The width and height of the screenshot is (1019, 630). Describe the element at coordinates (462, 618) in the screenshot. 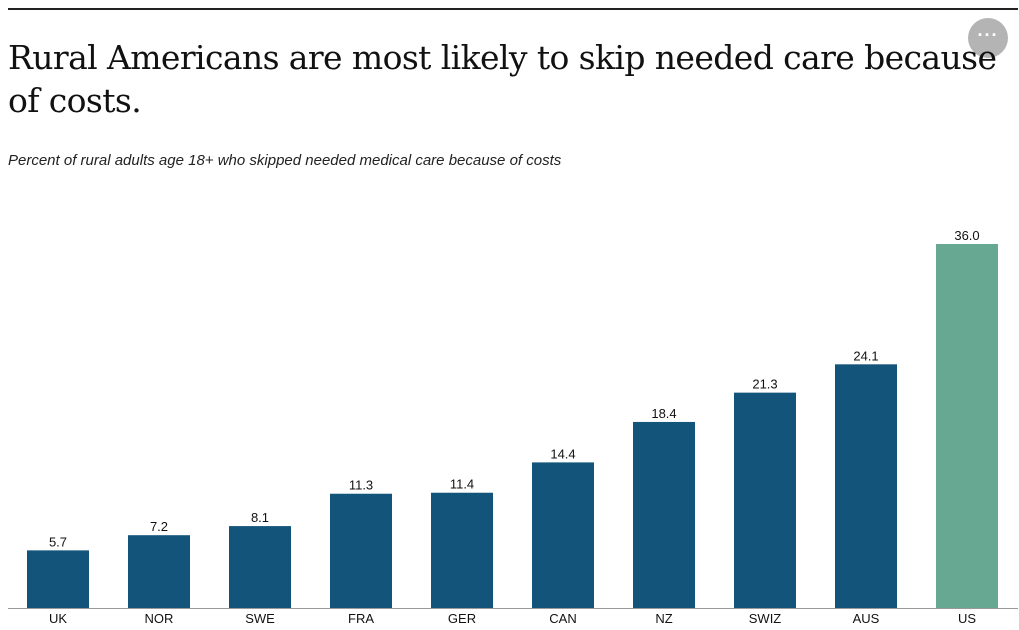

I see `x-tick-label-ger: GER` at that location.